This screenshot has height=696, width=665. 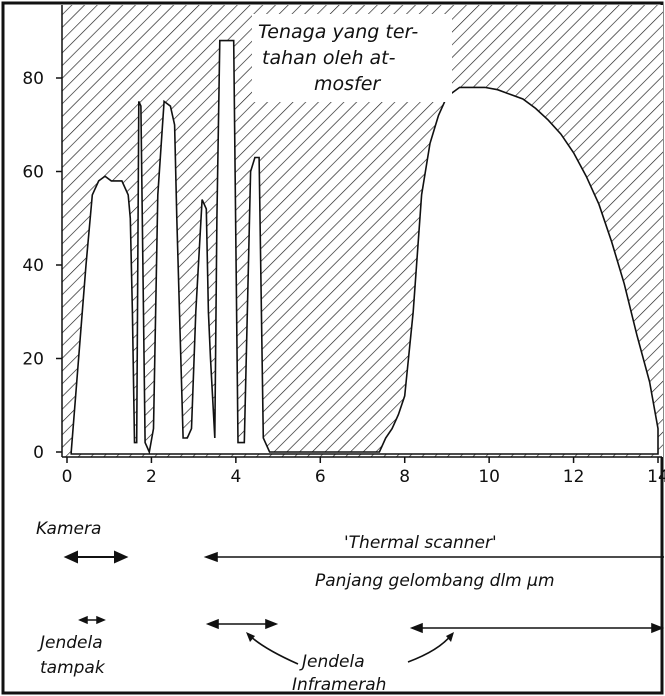 I want to click on y-tick-label: 80, so click(x=33, y=79).